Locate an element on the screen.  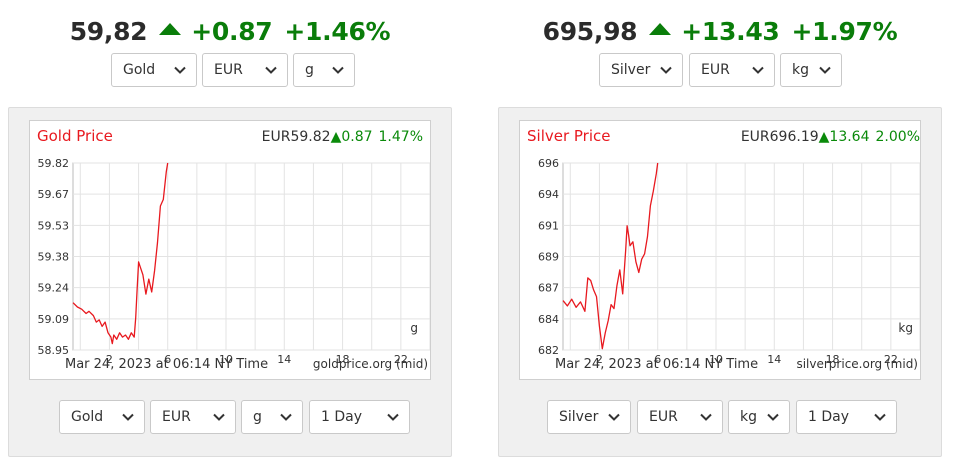
chart-unit-label: kg is located at coordinates (905, 328).